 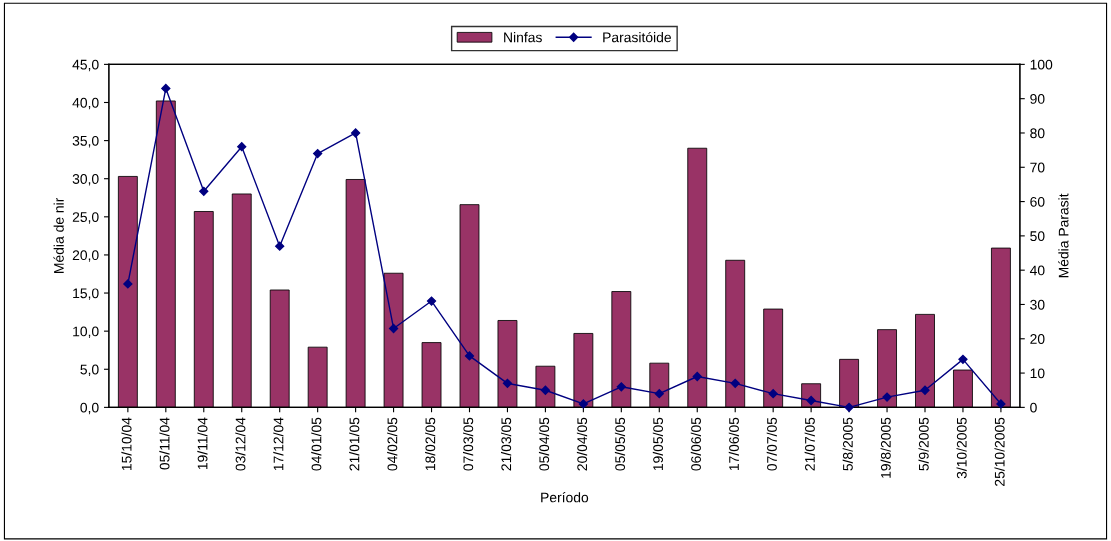 What do you see at coordinates (468, 444) in the screenshot?
I see `x-tick-label: 07/03/05` at bounding box center [468, 444].